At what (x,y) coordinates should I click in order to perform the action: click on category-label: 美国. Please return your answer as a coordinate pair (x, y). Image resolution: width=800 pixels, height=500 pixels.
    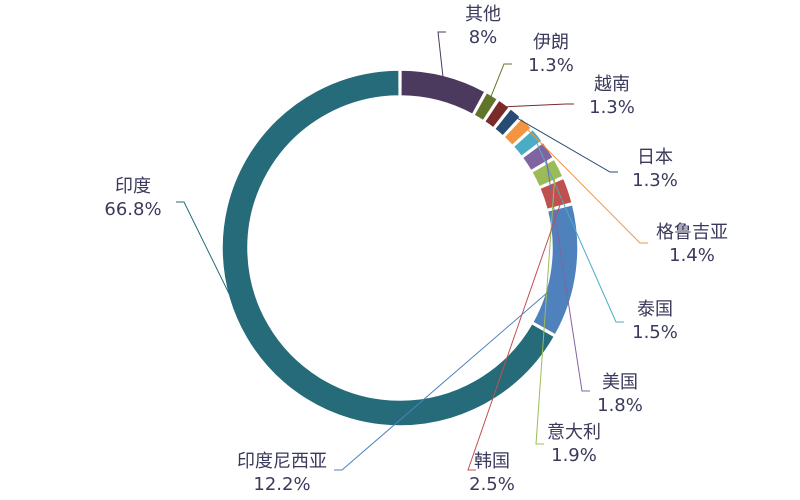
    Looking at the image, I should click on (620, 382).